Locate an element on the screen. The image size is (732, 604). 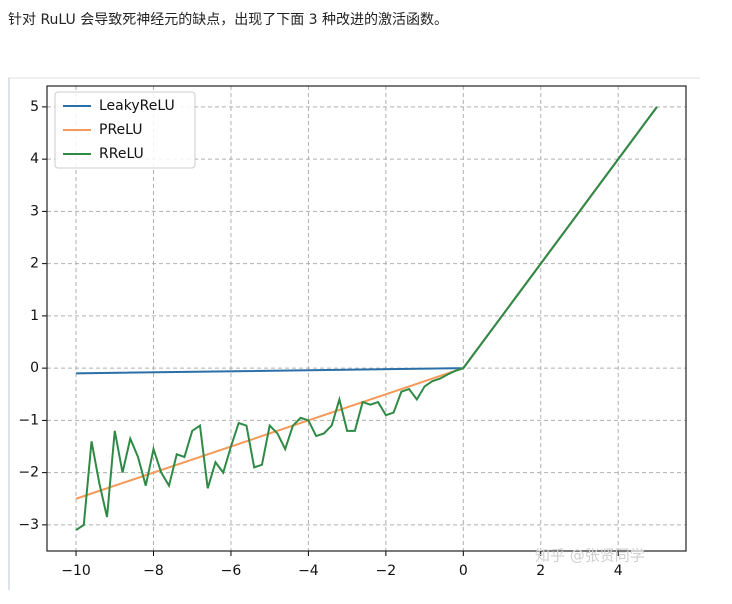
legend-label: RReLU is located at coordinates (121, 154).